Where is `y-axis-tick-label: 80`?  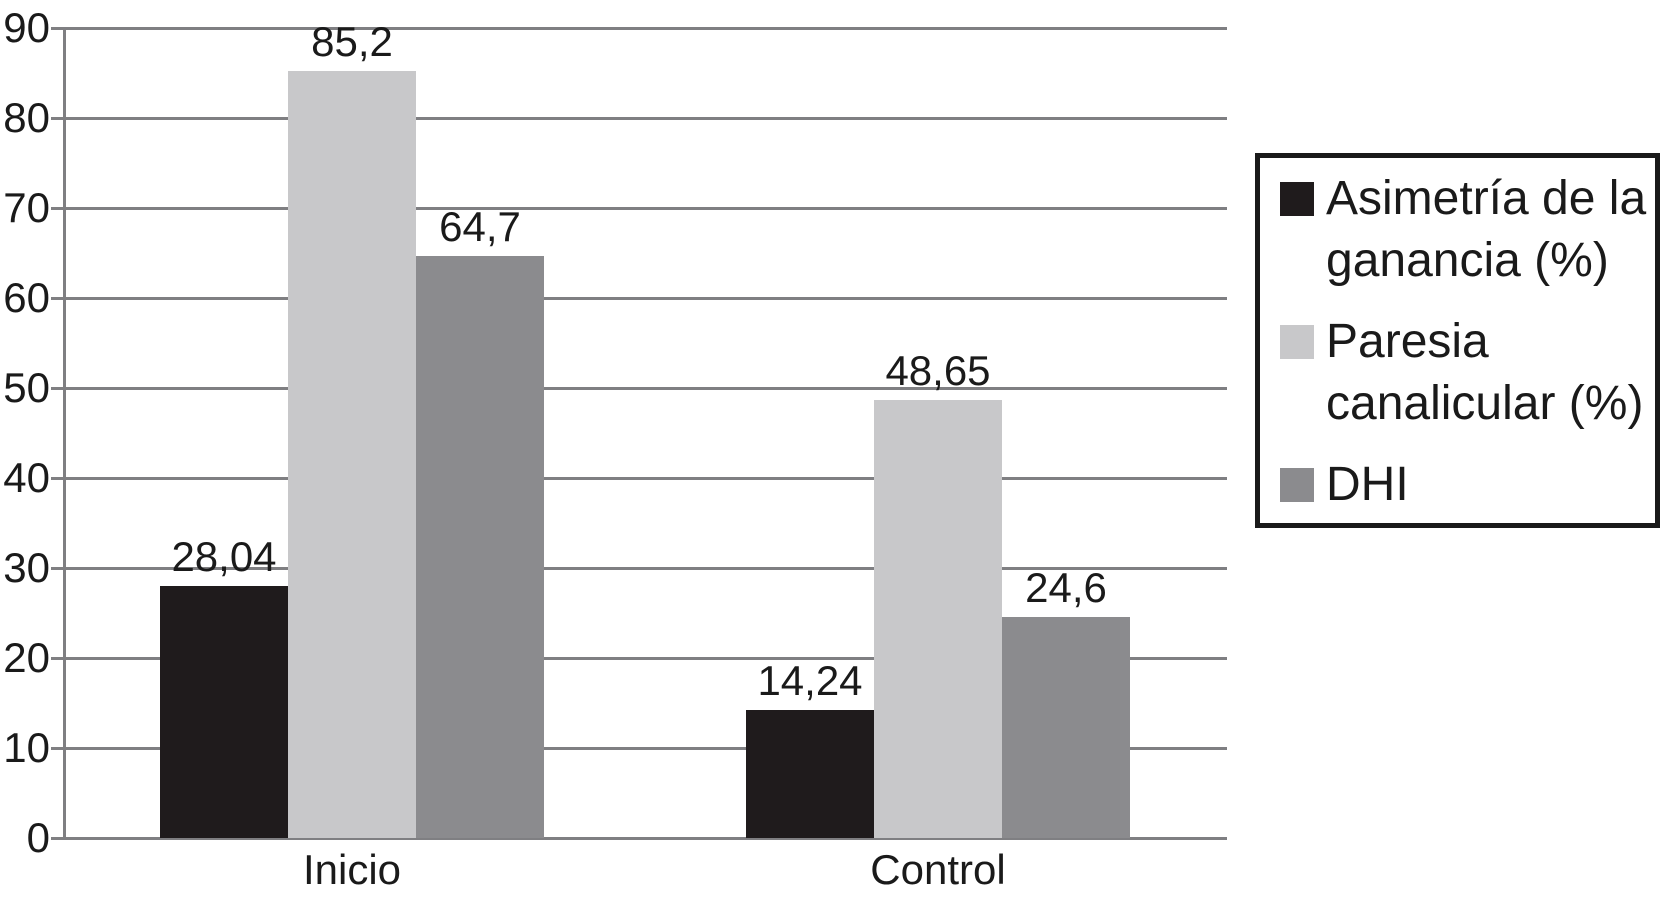 y-axis-tick-label: 80 is located at coordinates (26, 117).